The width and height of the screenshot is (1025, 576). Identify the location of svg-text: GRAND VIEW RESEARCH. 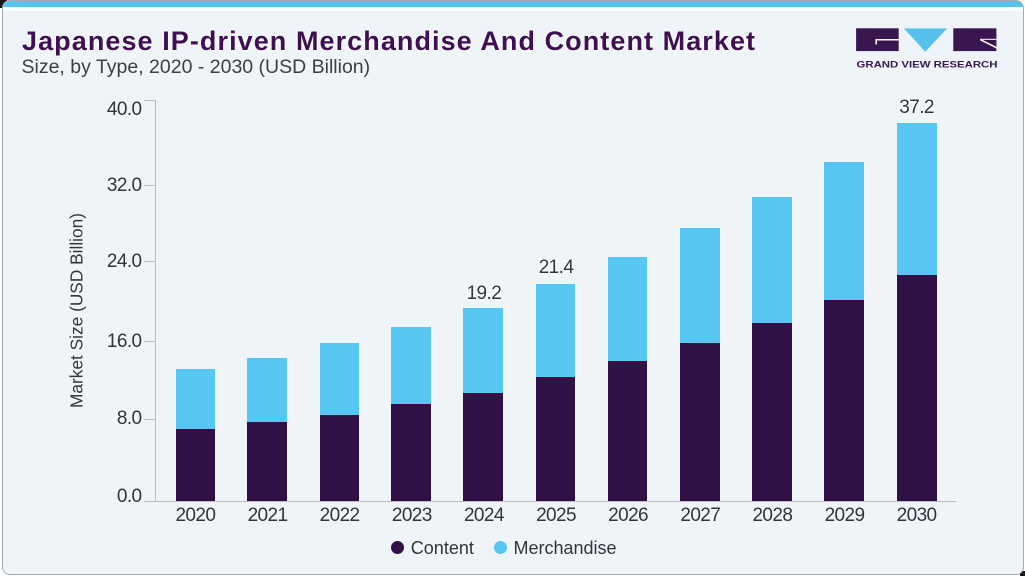
(927, 64).